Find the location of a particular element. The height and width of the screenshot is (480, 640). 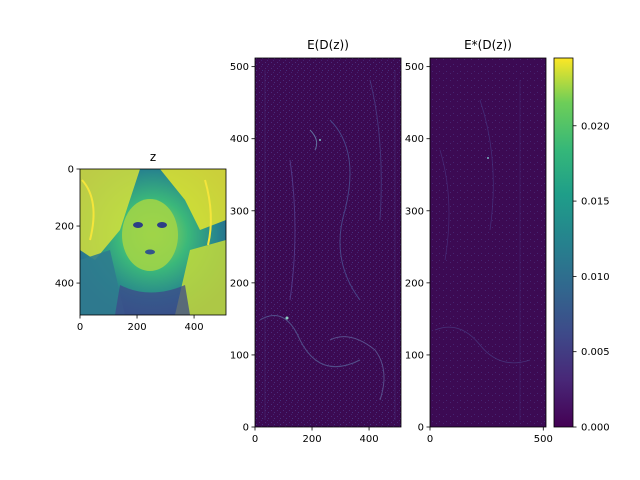

panel-edz-y-ticks: 0 100 200 300 400 500 is located at coordinates (242, 248).